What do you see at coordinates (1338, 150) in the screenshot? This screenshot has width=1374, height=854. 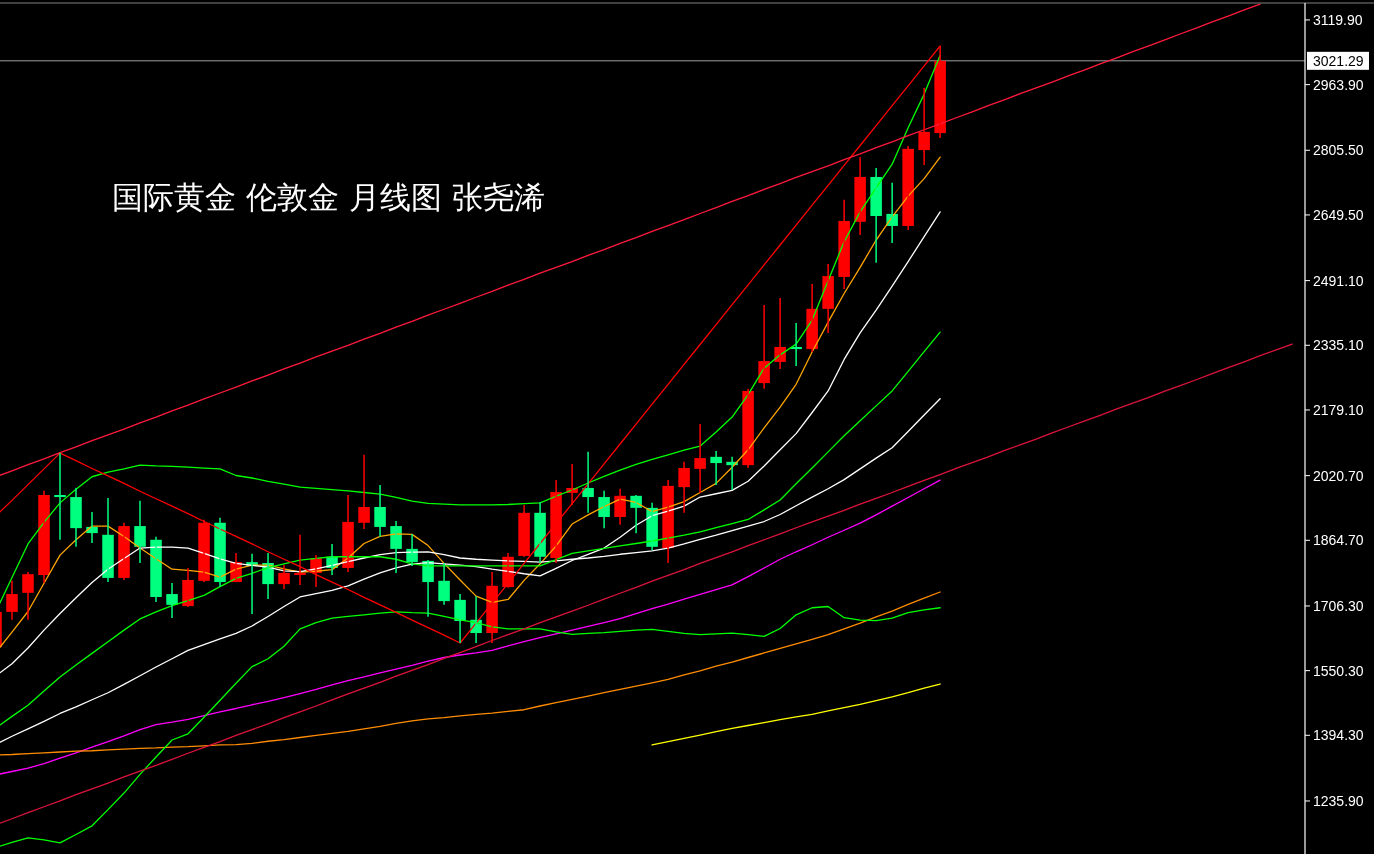 I see `y-tick-label: 2805.50` at bounding box center [1338, 150].